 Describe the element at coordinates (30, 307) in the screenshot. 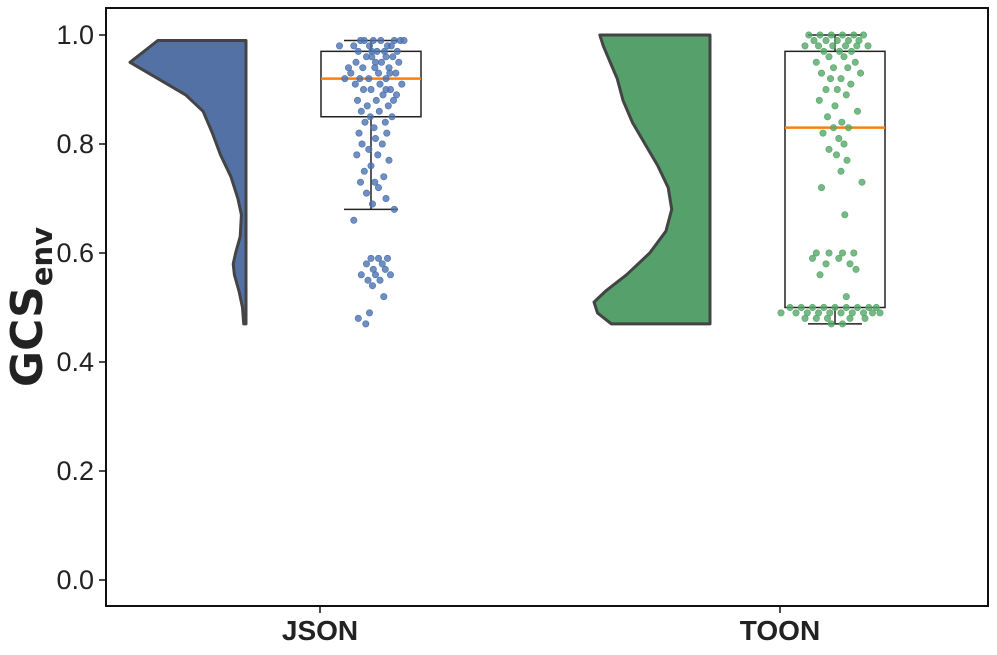

I see `y-axis-title: GCSenv` at that location.